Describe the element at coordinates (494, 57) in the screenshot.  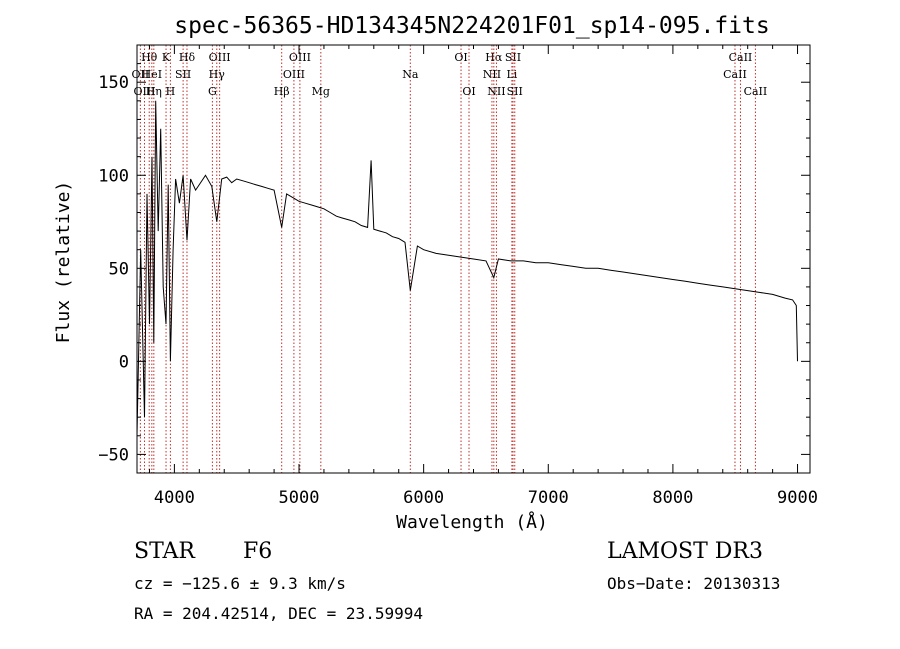
I see `line-marker-label: Hα` at that location.